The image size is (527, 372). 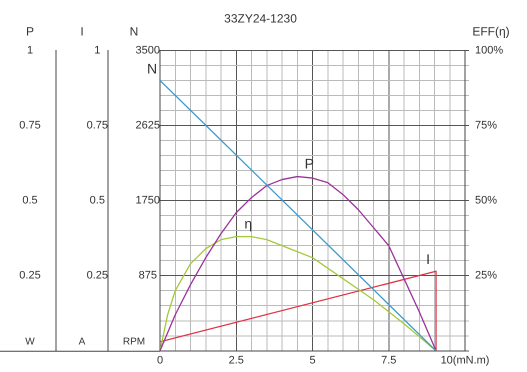 I want to click on y2-tick-label: 25%, so click(x=486, y=276).